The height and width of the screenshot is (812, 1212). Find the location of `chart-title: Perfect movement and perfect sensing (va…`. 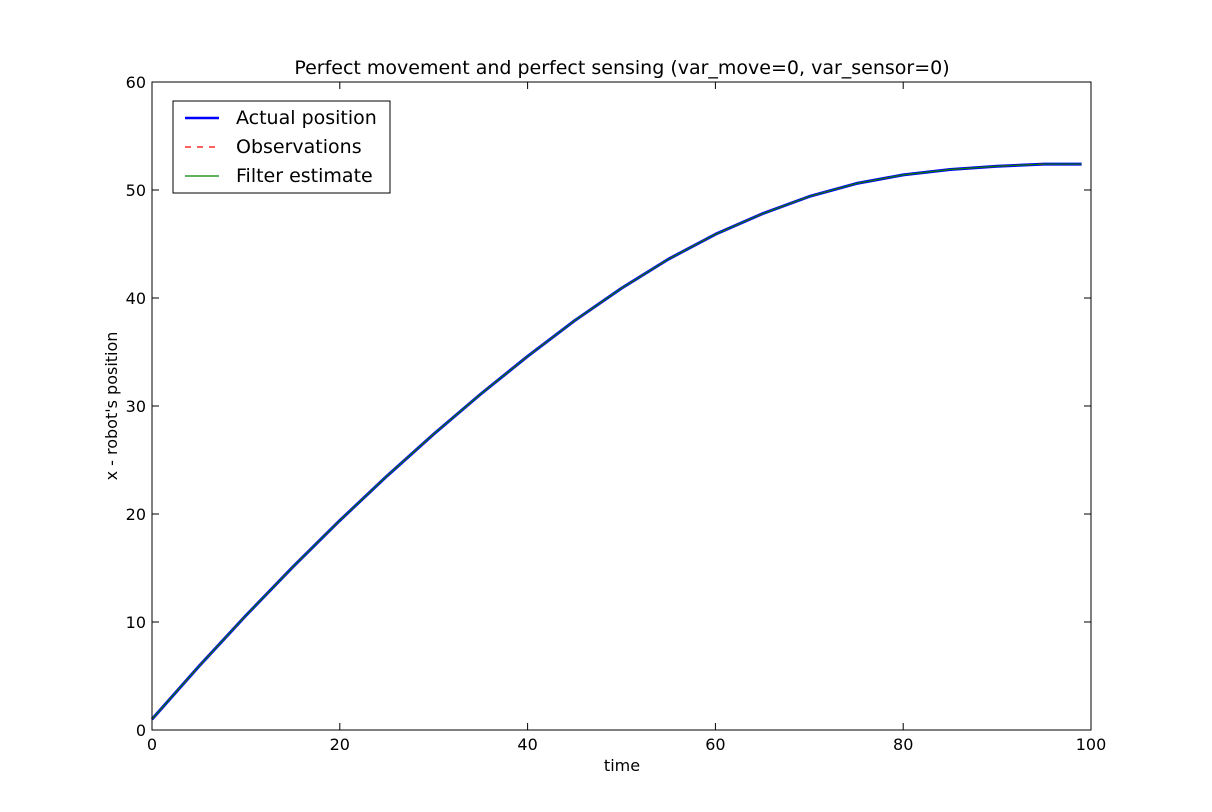

chart-title: Perfect movement and perfect sensing (va… is located at coordinates (621, 68).